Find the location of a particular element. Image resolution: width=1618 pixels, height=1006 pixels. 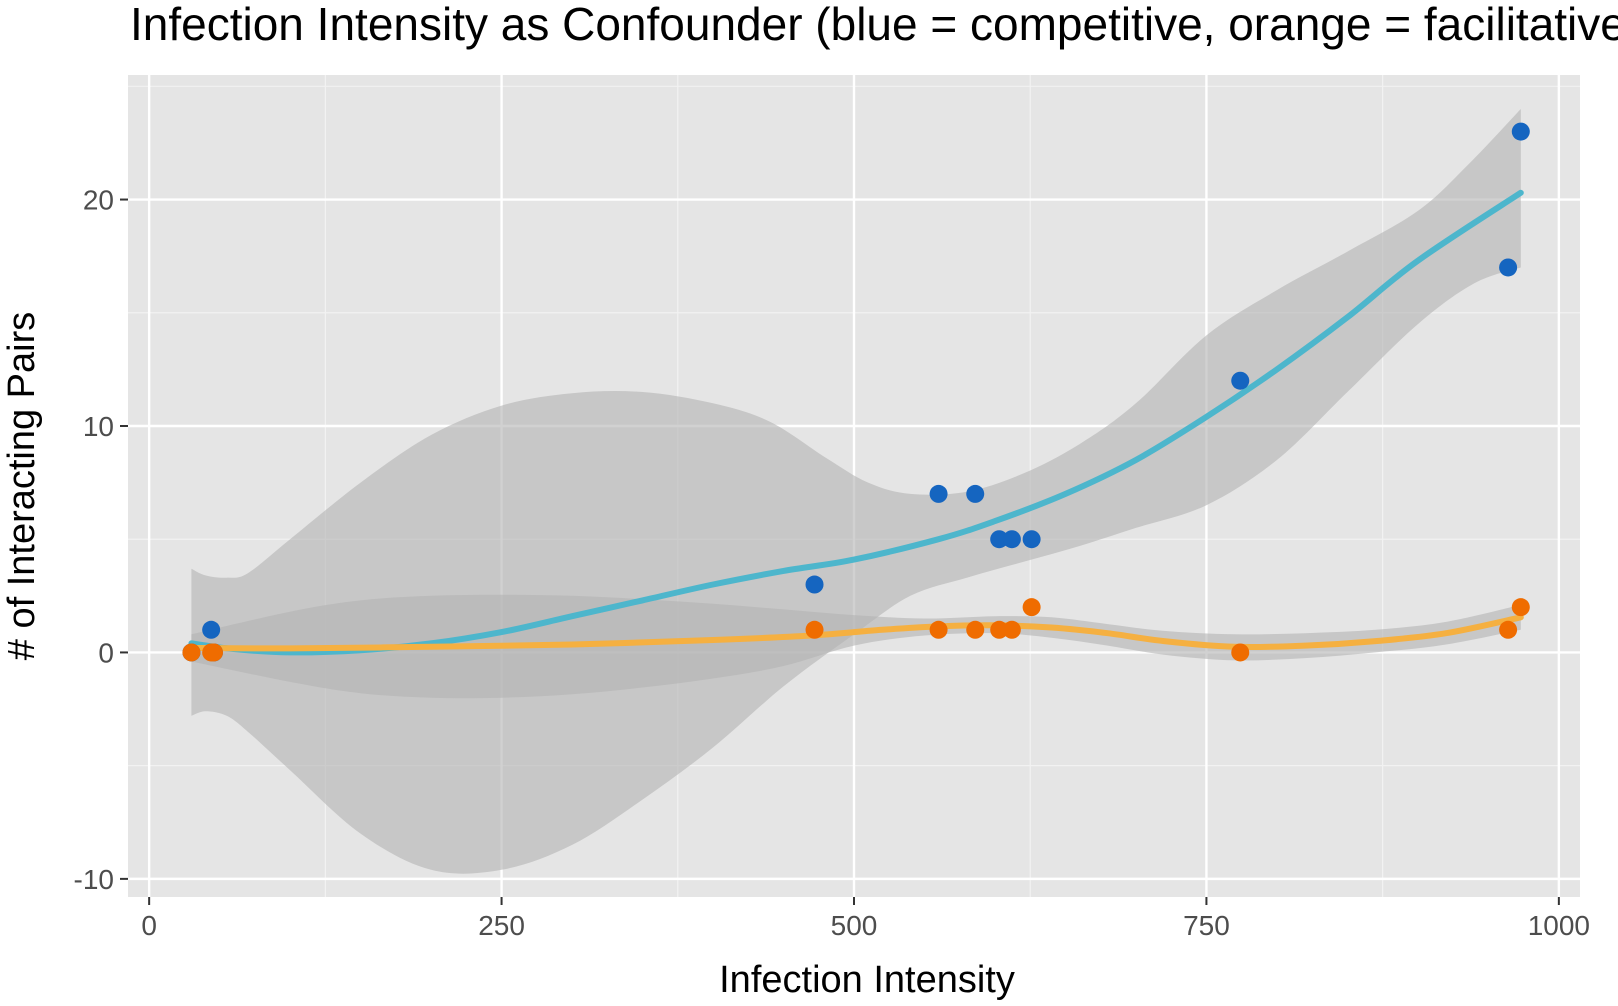

x-tick-label: 1000 is located at coordinates (1559, 925).